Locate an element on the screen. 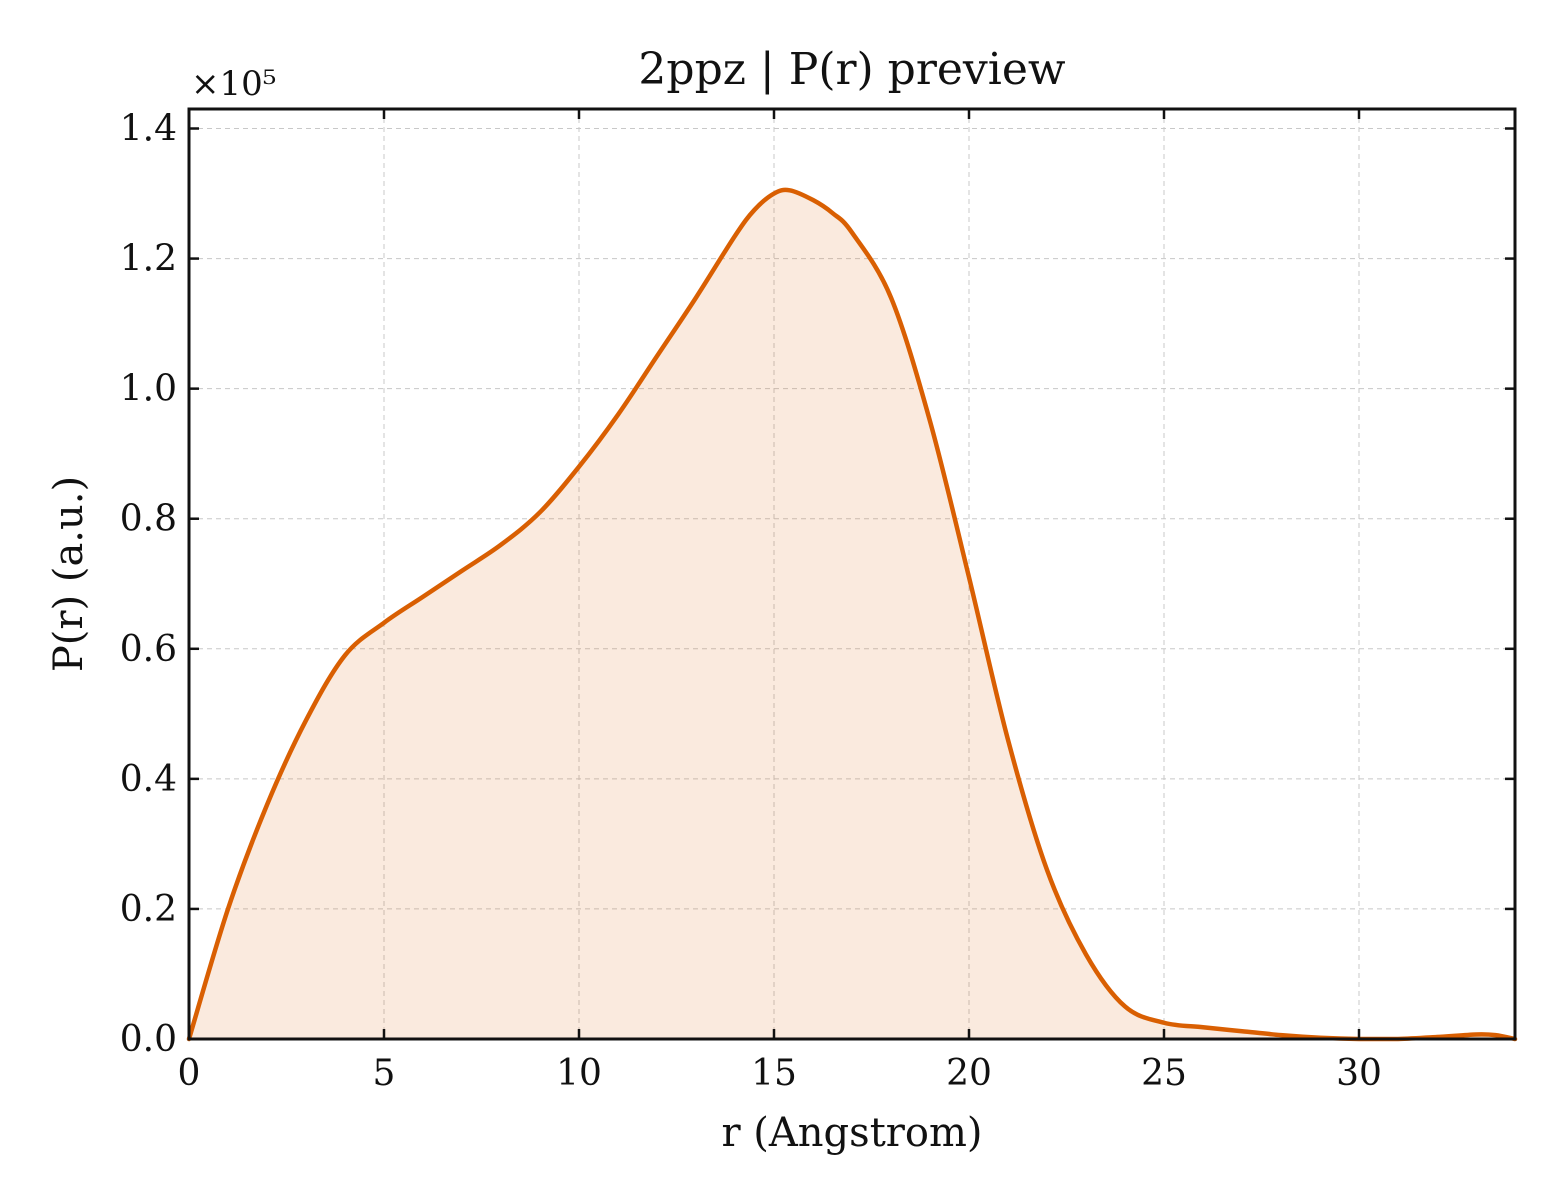 This screenshot has height=1200, width=1560. y-tick-label: 0.0 is located at coordinates (148, 1039).